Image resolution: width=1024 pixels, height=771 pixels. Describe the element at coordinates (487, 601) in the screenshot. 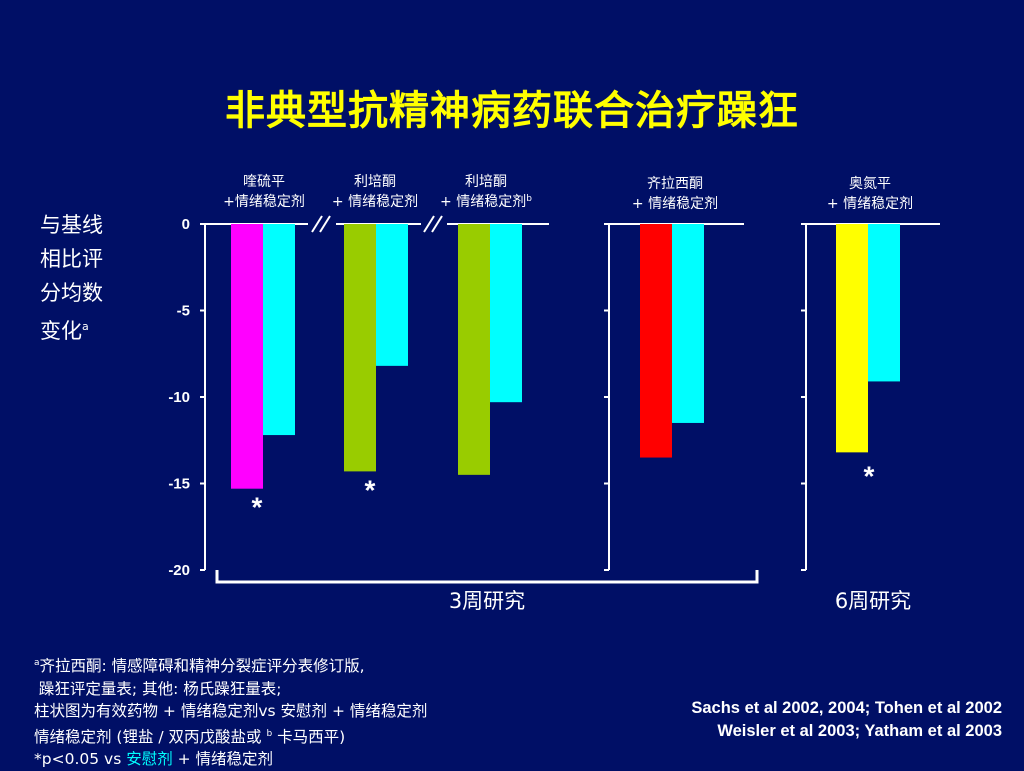

I see `study-label-3-week: 3周研究` at that location.